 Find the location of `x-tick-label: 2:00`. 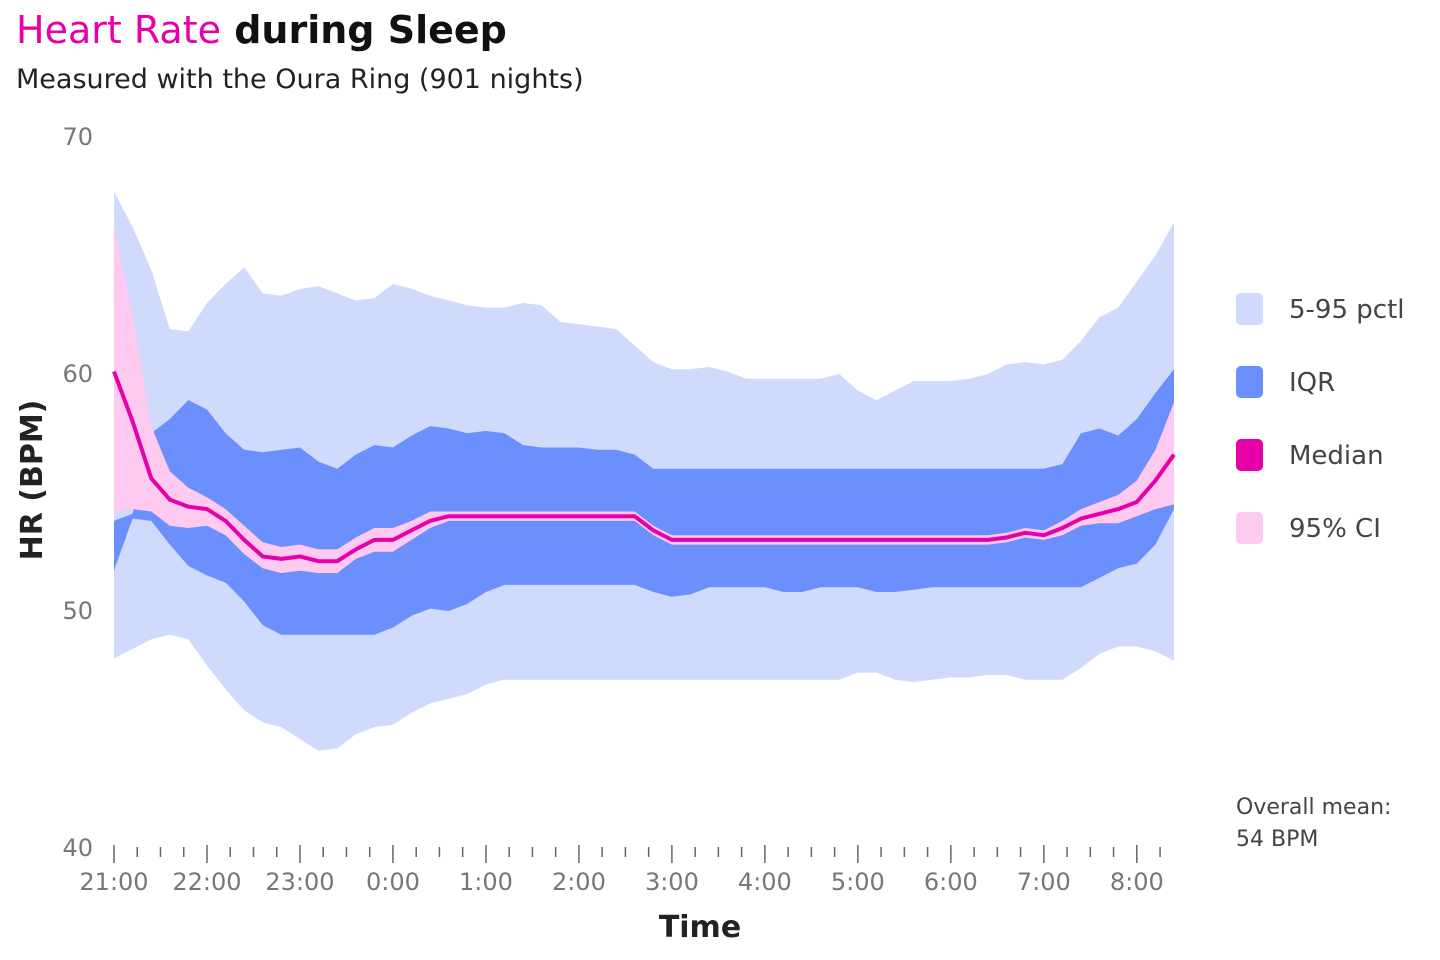

x-tick-label: 2:00 is located at coordinates (579, 882).